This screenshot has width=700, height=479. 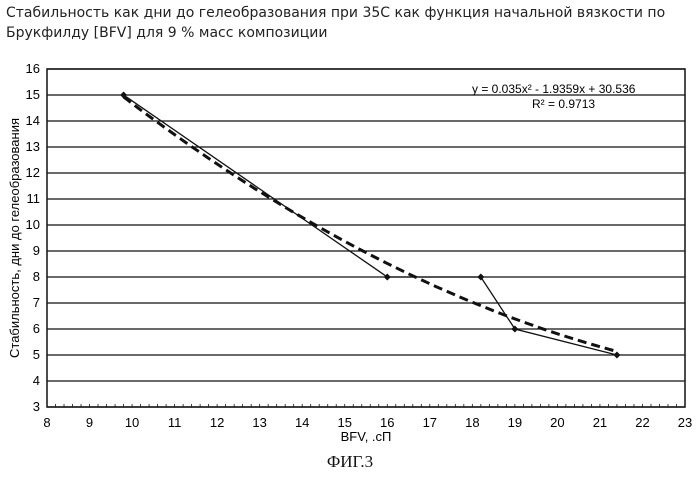 What do you see at coordinates (259, 422) in the screenshot?
I see `x-tick-label-13: 13` at bounding box center [259, 422].